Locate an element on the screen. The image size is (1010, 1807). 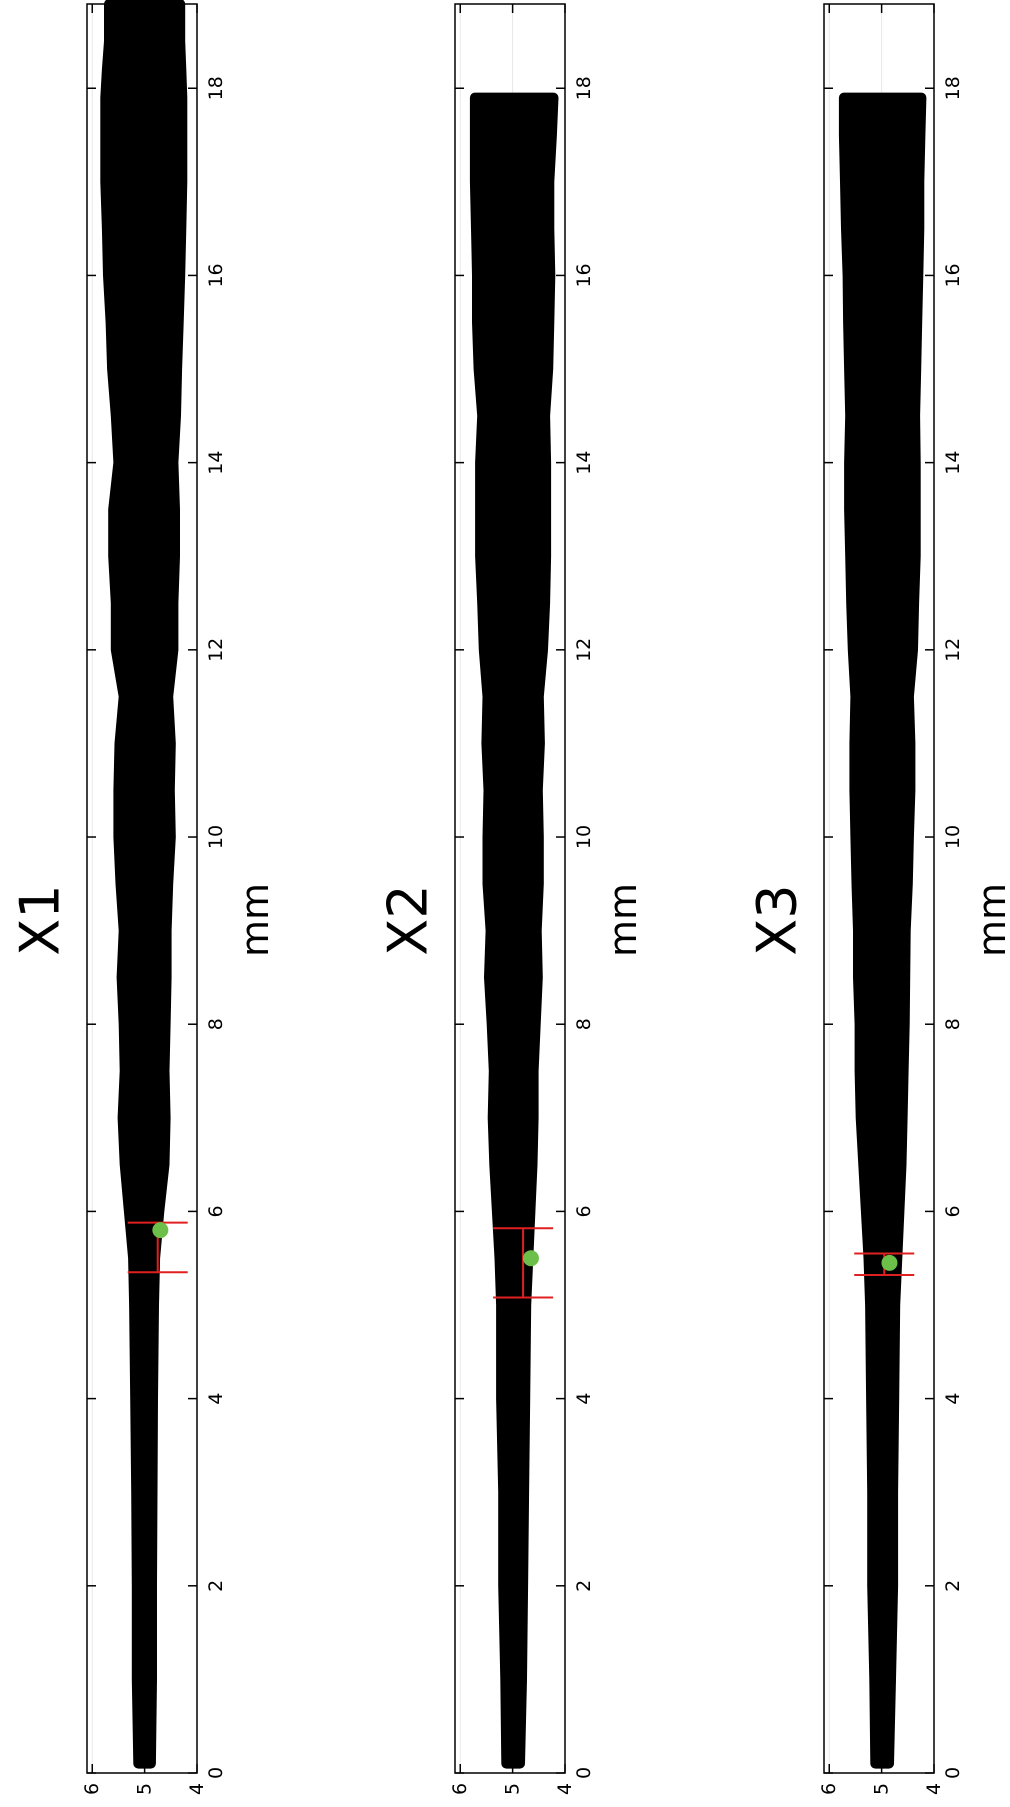
x-axis-label-2: mm is located at coordinates (623, 920).